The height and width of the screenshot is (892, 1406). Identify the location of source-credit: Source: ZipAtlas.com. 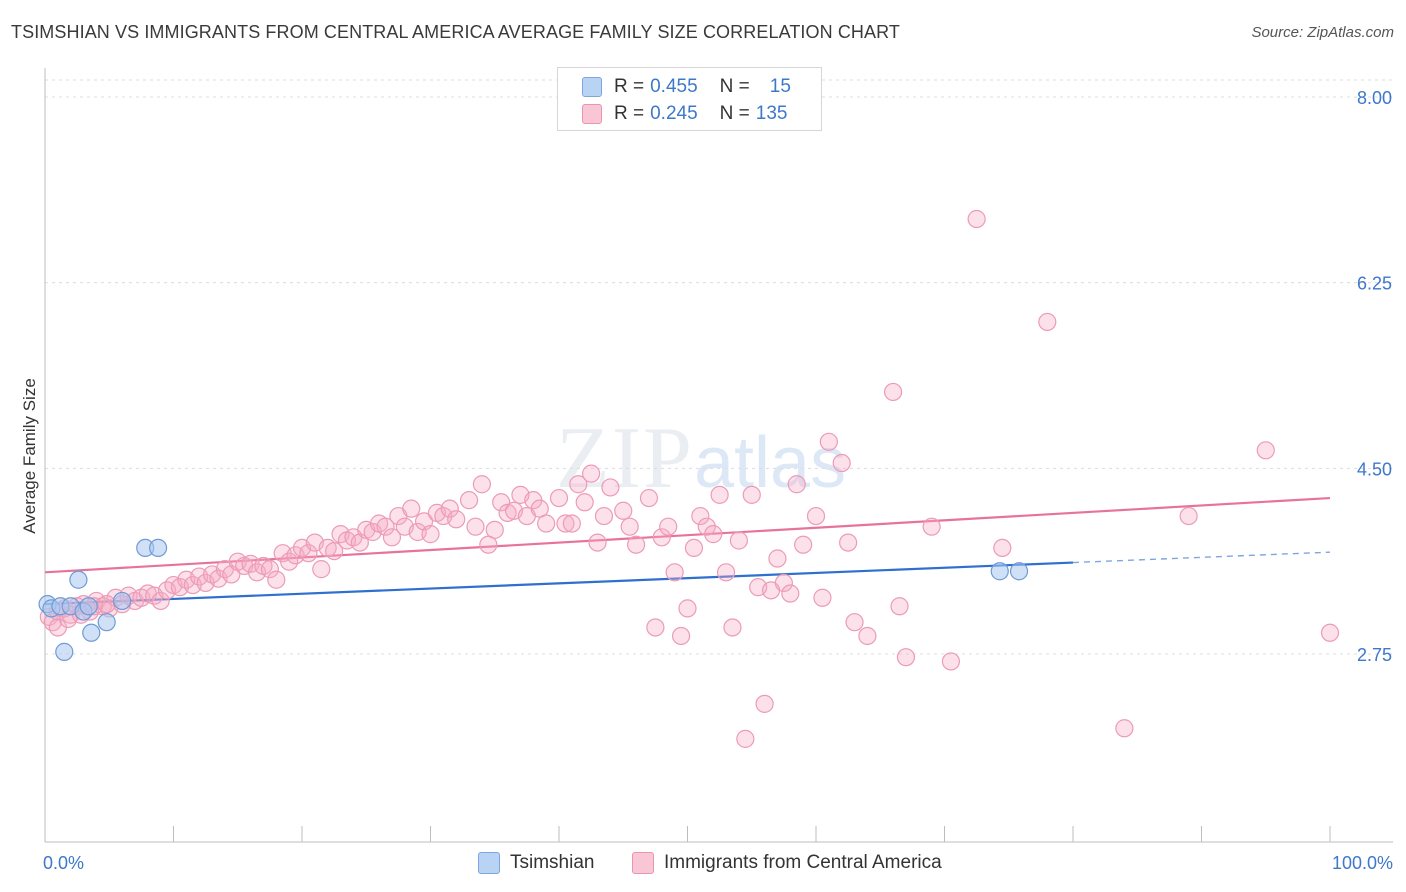
(1322, 32).